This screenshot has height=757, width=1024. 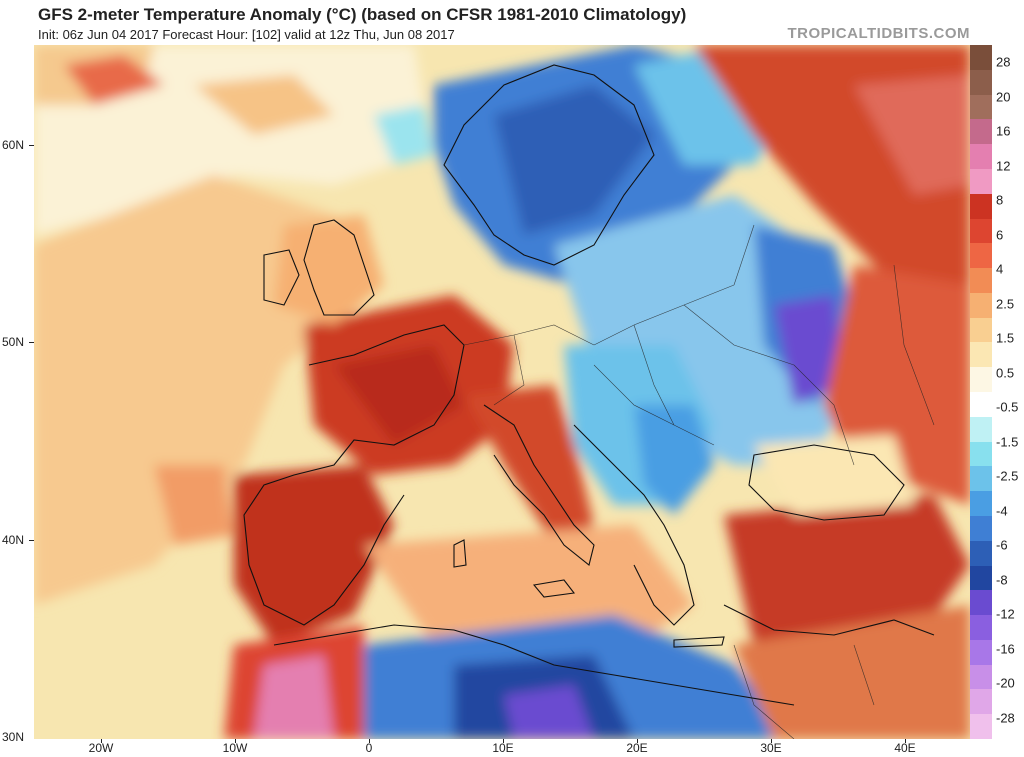 What do you see at coordinates (1005, 614) in the screenshot?
I see `colorbar-label: -12` at bounding box center [1005, 614].